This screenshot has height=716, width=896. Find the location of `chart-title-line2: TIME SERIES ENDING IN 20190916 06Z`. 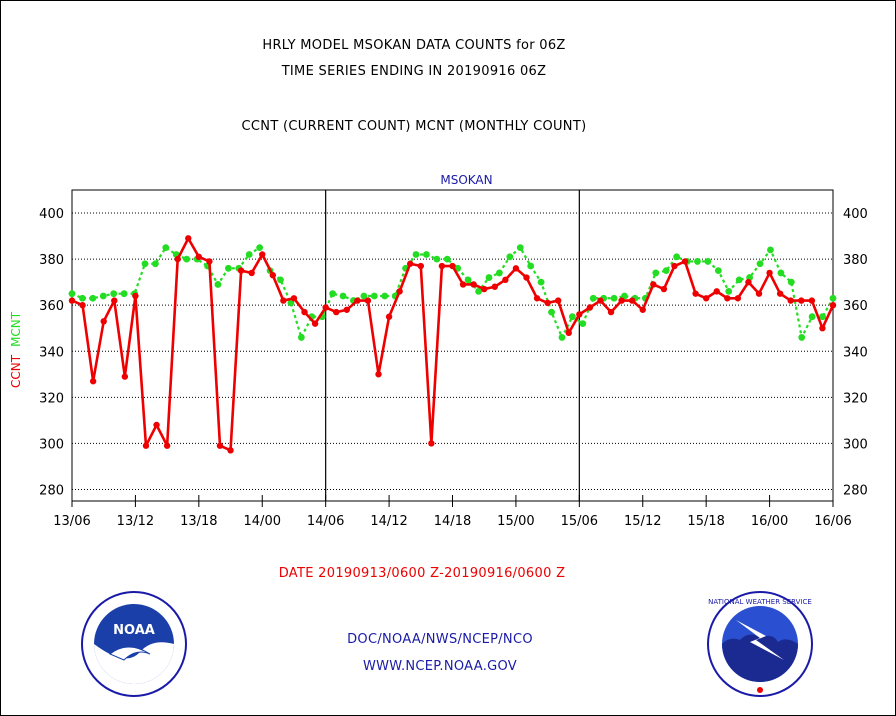

chart-title-line2: TIME SERIES ENDING IN 20190916 06Z is located at coordinates (414, 71).